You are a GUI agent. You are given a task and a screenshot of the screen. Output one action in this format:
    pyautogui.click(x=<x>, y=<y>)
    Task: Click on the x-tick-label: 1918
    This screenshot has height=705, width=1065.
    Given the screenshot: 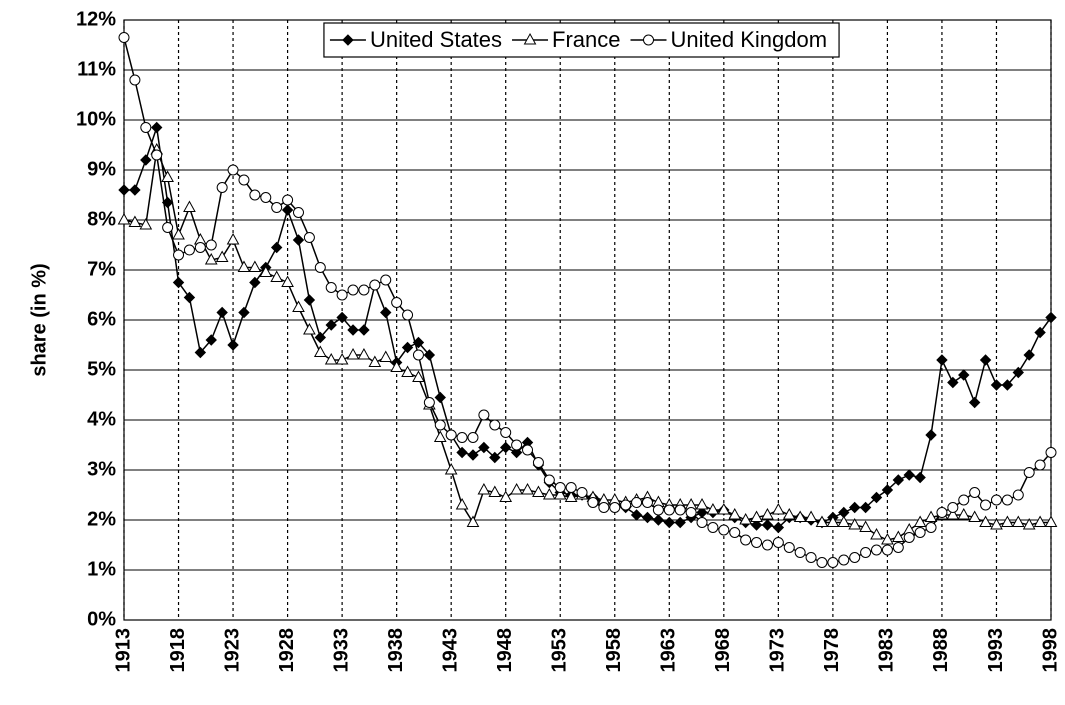 What is the action you would take?
    pyautogui.click(x=178, y=650)
    